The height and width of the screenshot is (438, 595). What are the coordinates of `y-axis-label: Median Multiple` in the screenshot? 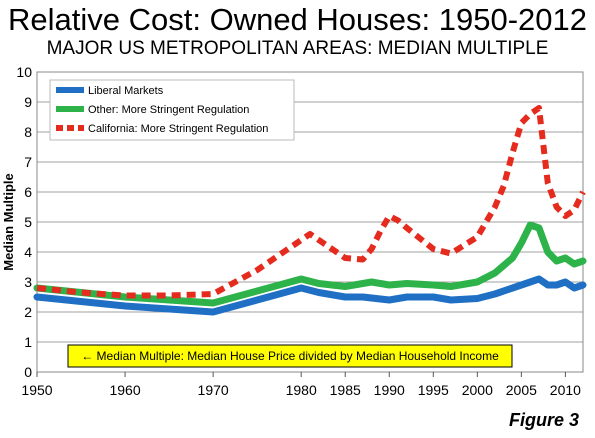 It's located at (8, 222).